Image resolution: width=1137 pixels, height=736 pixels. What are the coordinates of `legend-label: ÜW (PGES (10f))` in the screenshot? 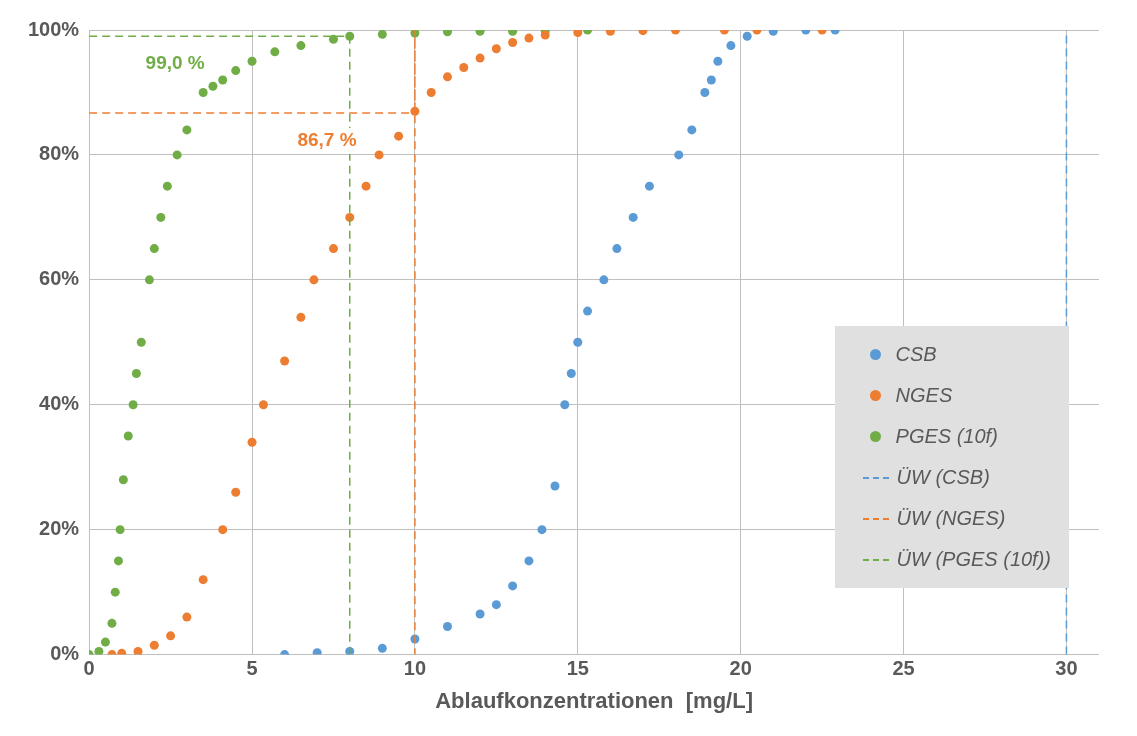 It's located at (973, 559).